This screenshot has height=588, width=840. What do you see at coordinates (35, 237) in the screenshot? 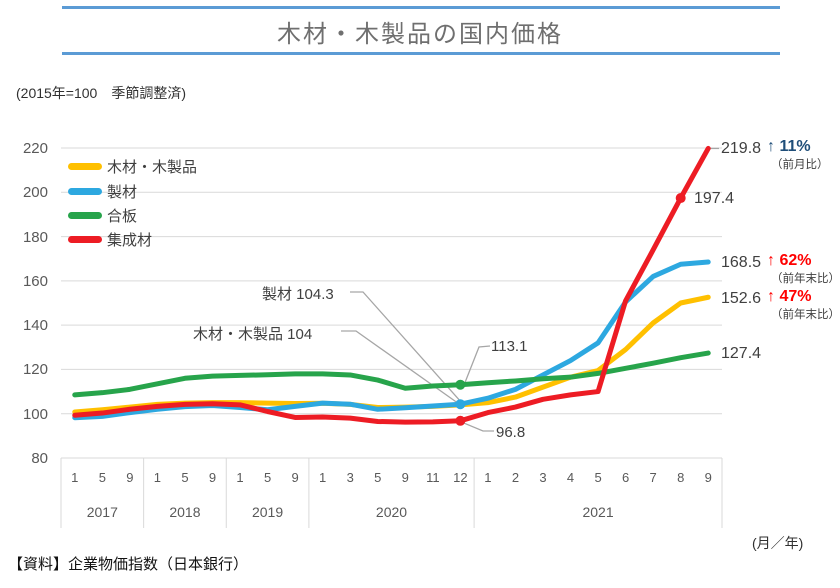
I see `y-tick-label: 180` at bounding box center [35, 237].